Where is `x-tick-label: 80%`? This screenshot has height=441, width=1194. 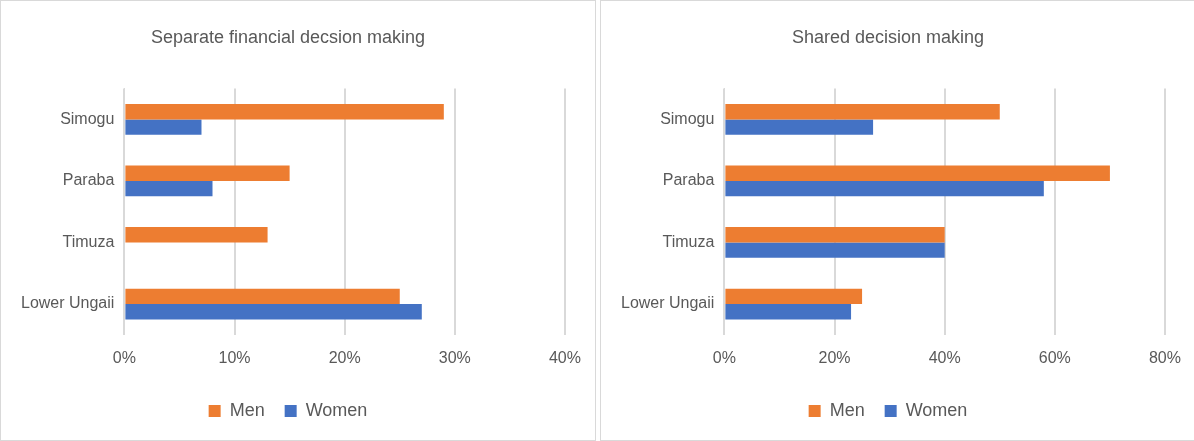
x-tick-label: 80% is located at coordinates (1164, 357).